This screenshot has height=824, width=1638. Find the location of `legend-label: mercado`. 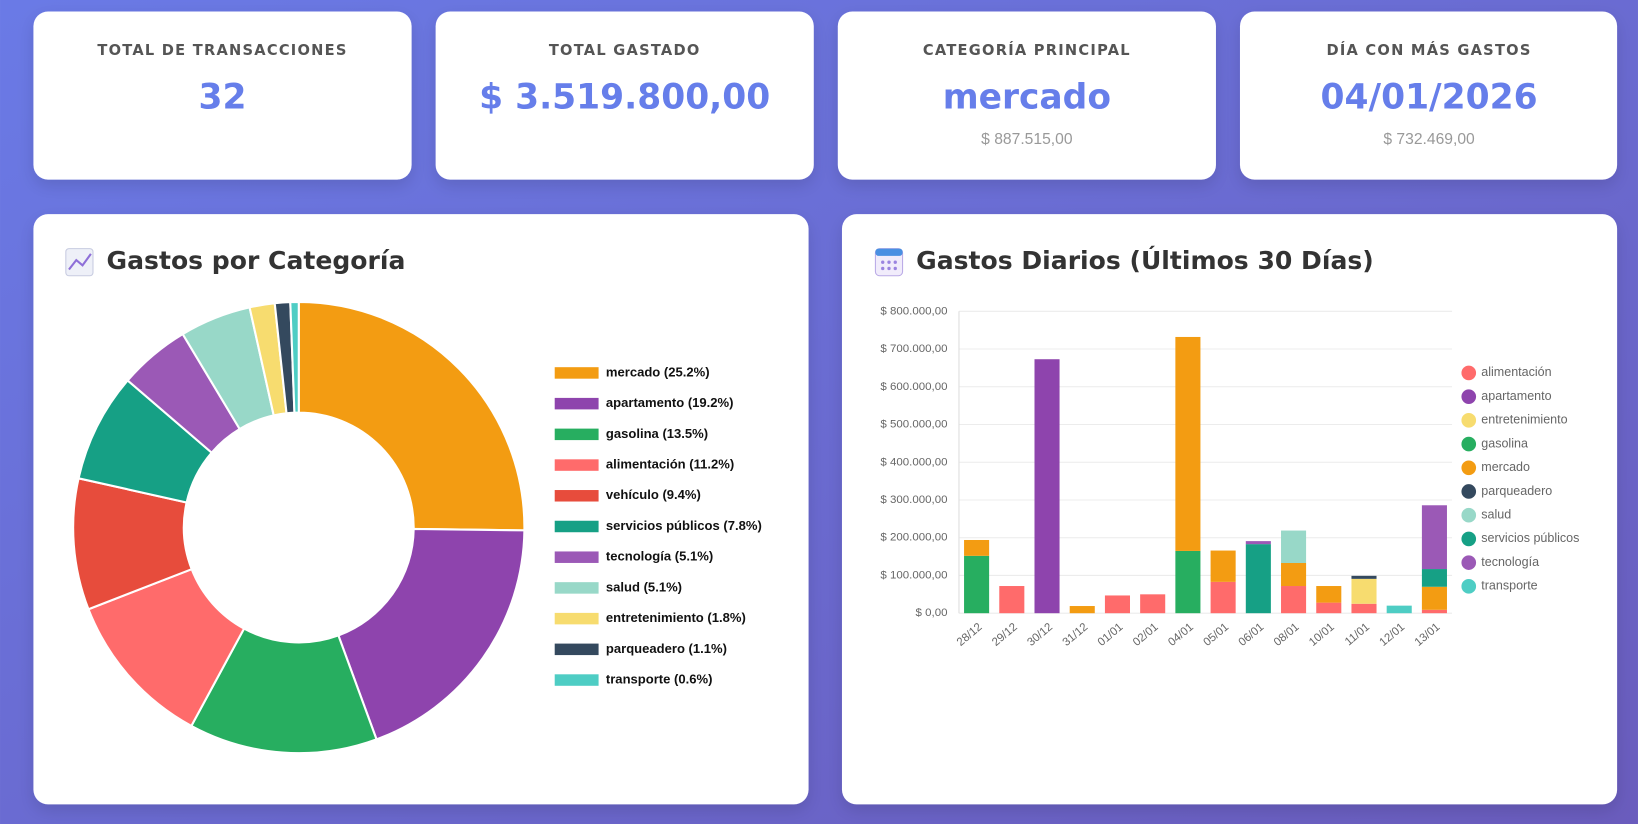

legend-label: mercado is located at coordinates (1505, 467).